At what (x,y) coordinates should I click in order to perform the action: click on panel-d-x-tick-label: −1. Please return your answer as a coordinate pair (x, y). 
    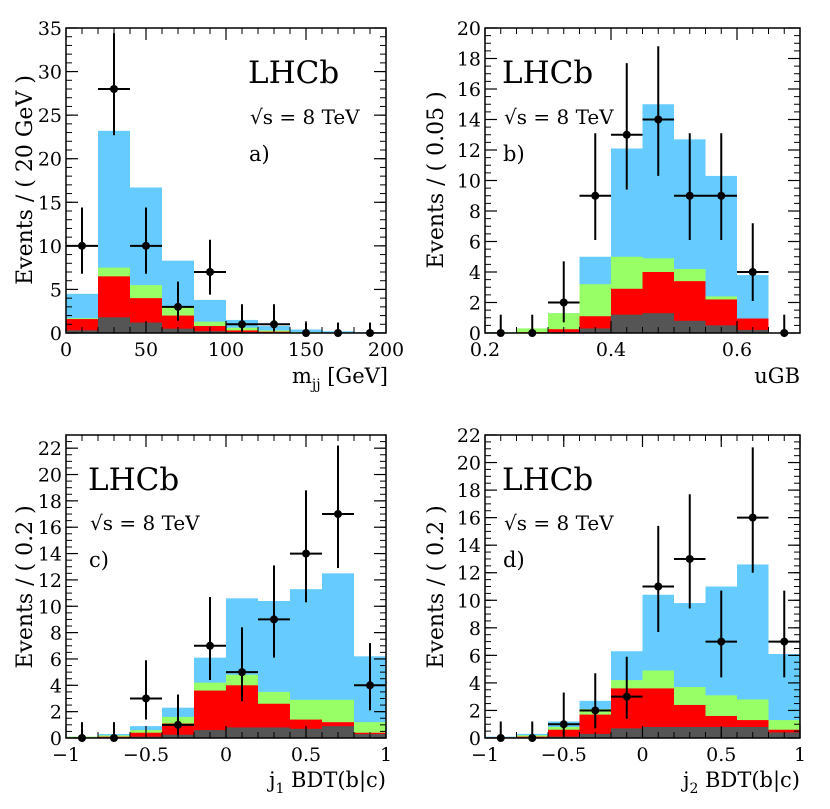
    Looking at the image, I should click on (485, 755).